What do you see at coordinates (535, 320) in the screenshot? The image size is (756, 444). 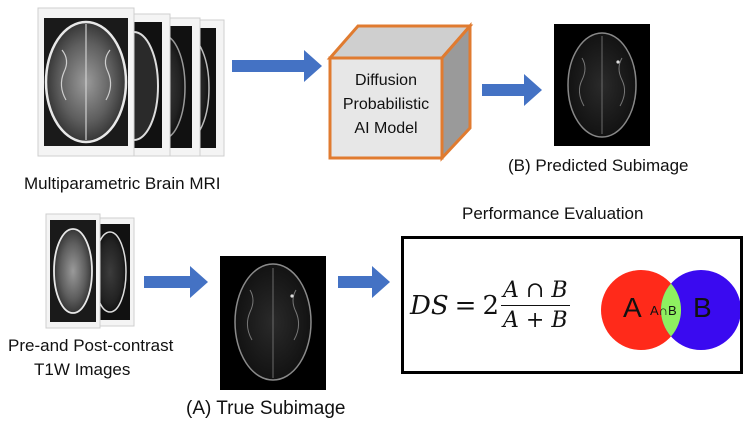 I see `formula-denominator: A + B` at bounding box center [535, 320].